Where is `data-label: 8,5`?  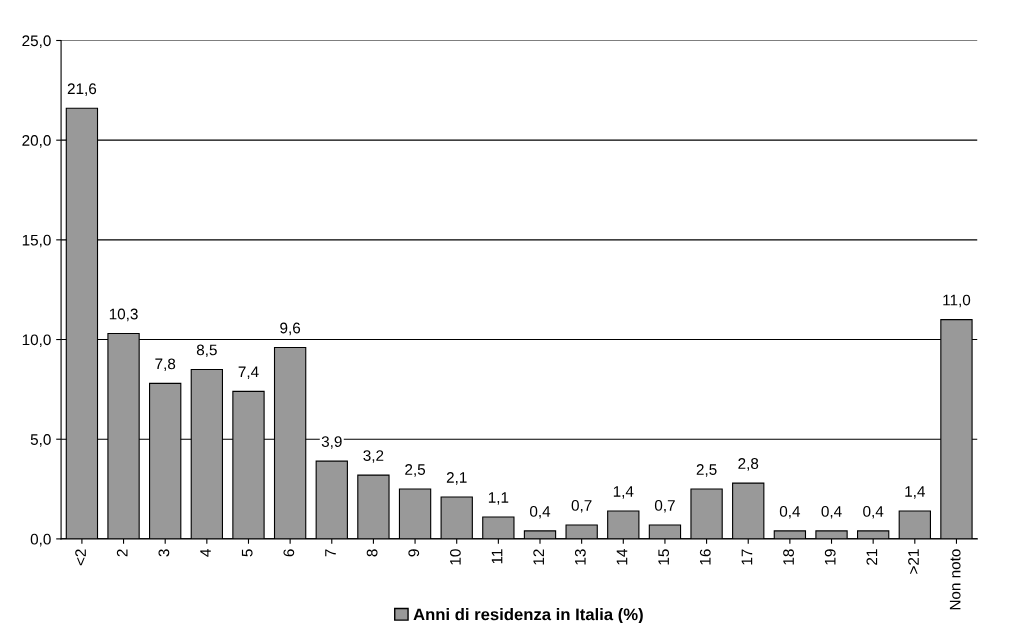 data-label: 8,5 is located at coordinates (206, 351).